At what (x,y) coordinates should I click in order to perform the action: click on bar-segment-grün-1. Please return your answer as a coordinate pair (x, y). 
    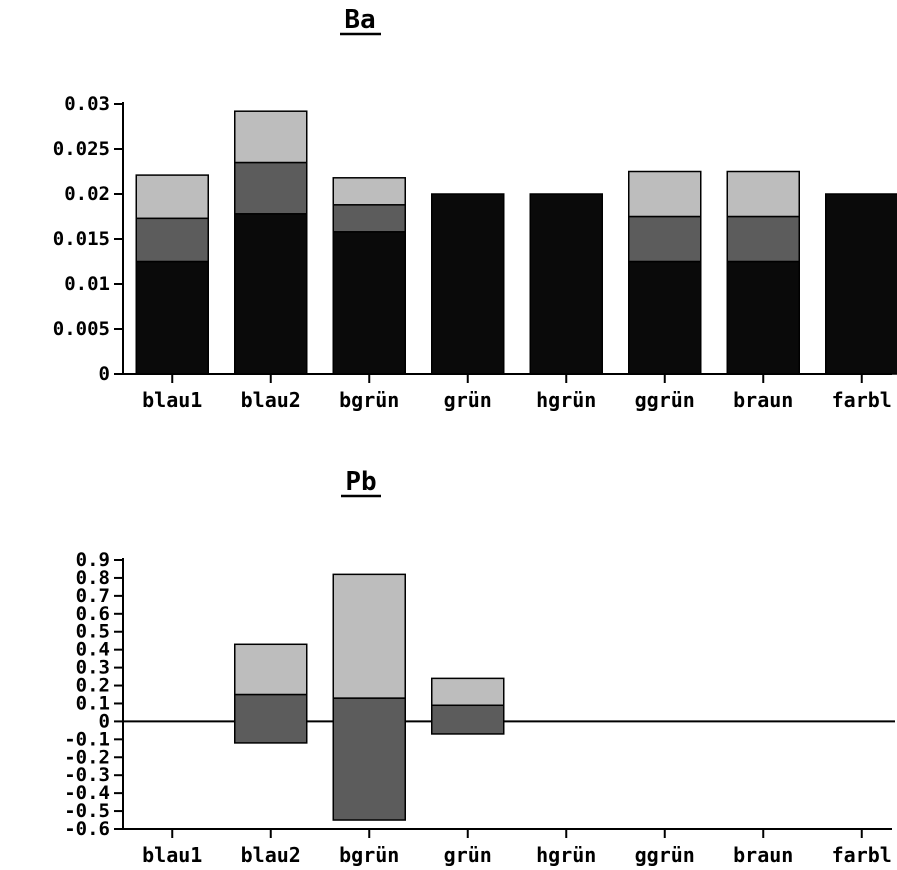
    Looking at the image, I should click on (468, 284).